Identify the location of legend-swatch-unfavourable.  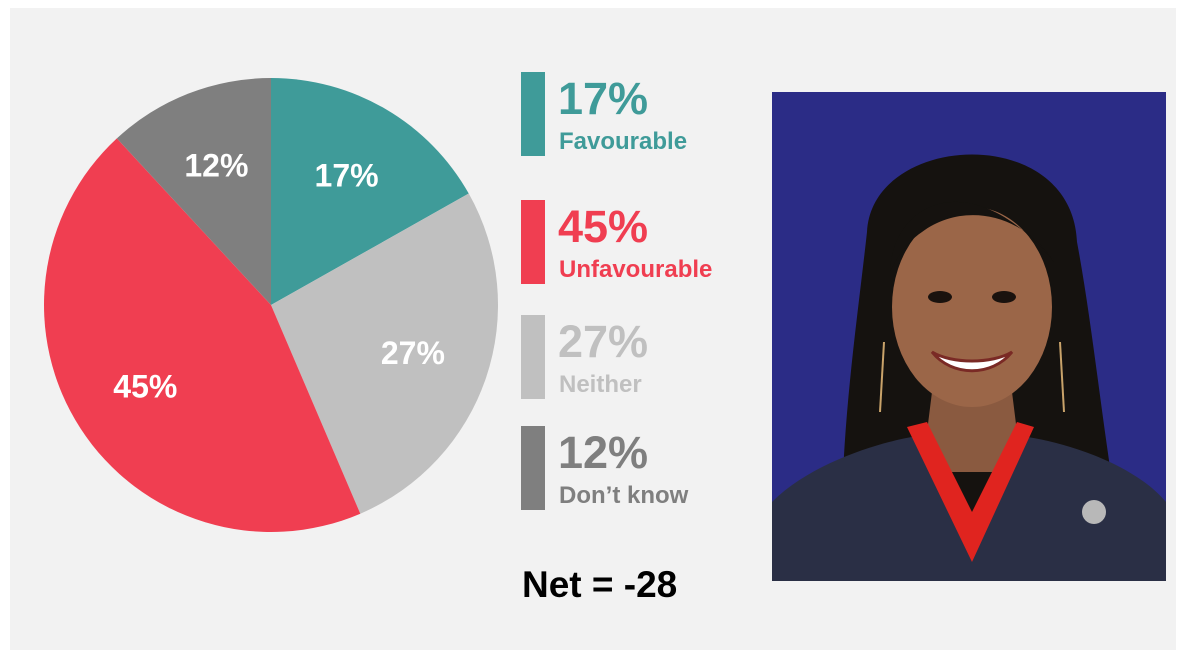
(533, 242).